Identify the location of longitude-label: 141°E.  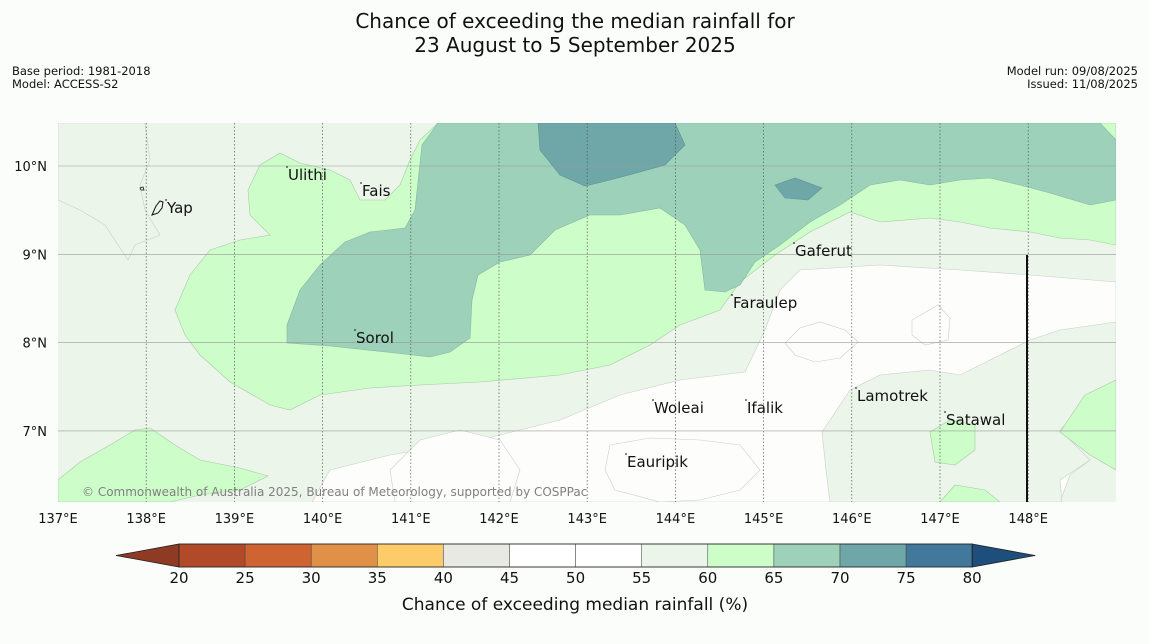
(411, 519).